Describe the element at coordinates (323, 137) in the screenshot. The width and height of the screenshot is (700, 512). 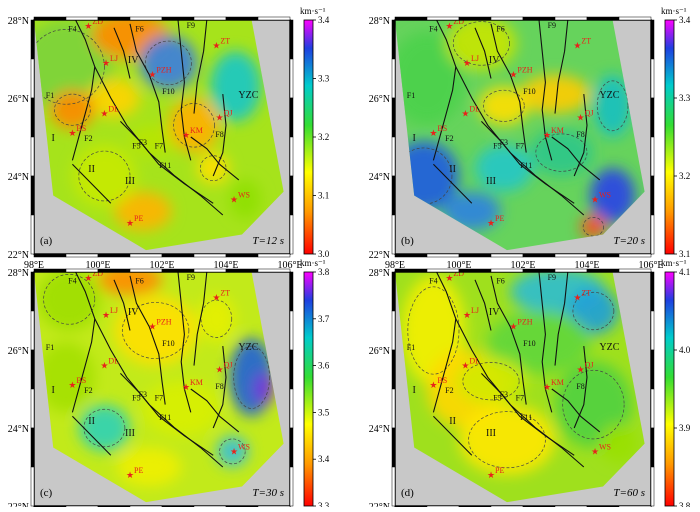
I see `colorbar-tick-label: 3.2` at that location.